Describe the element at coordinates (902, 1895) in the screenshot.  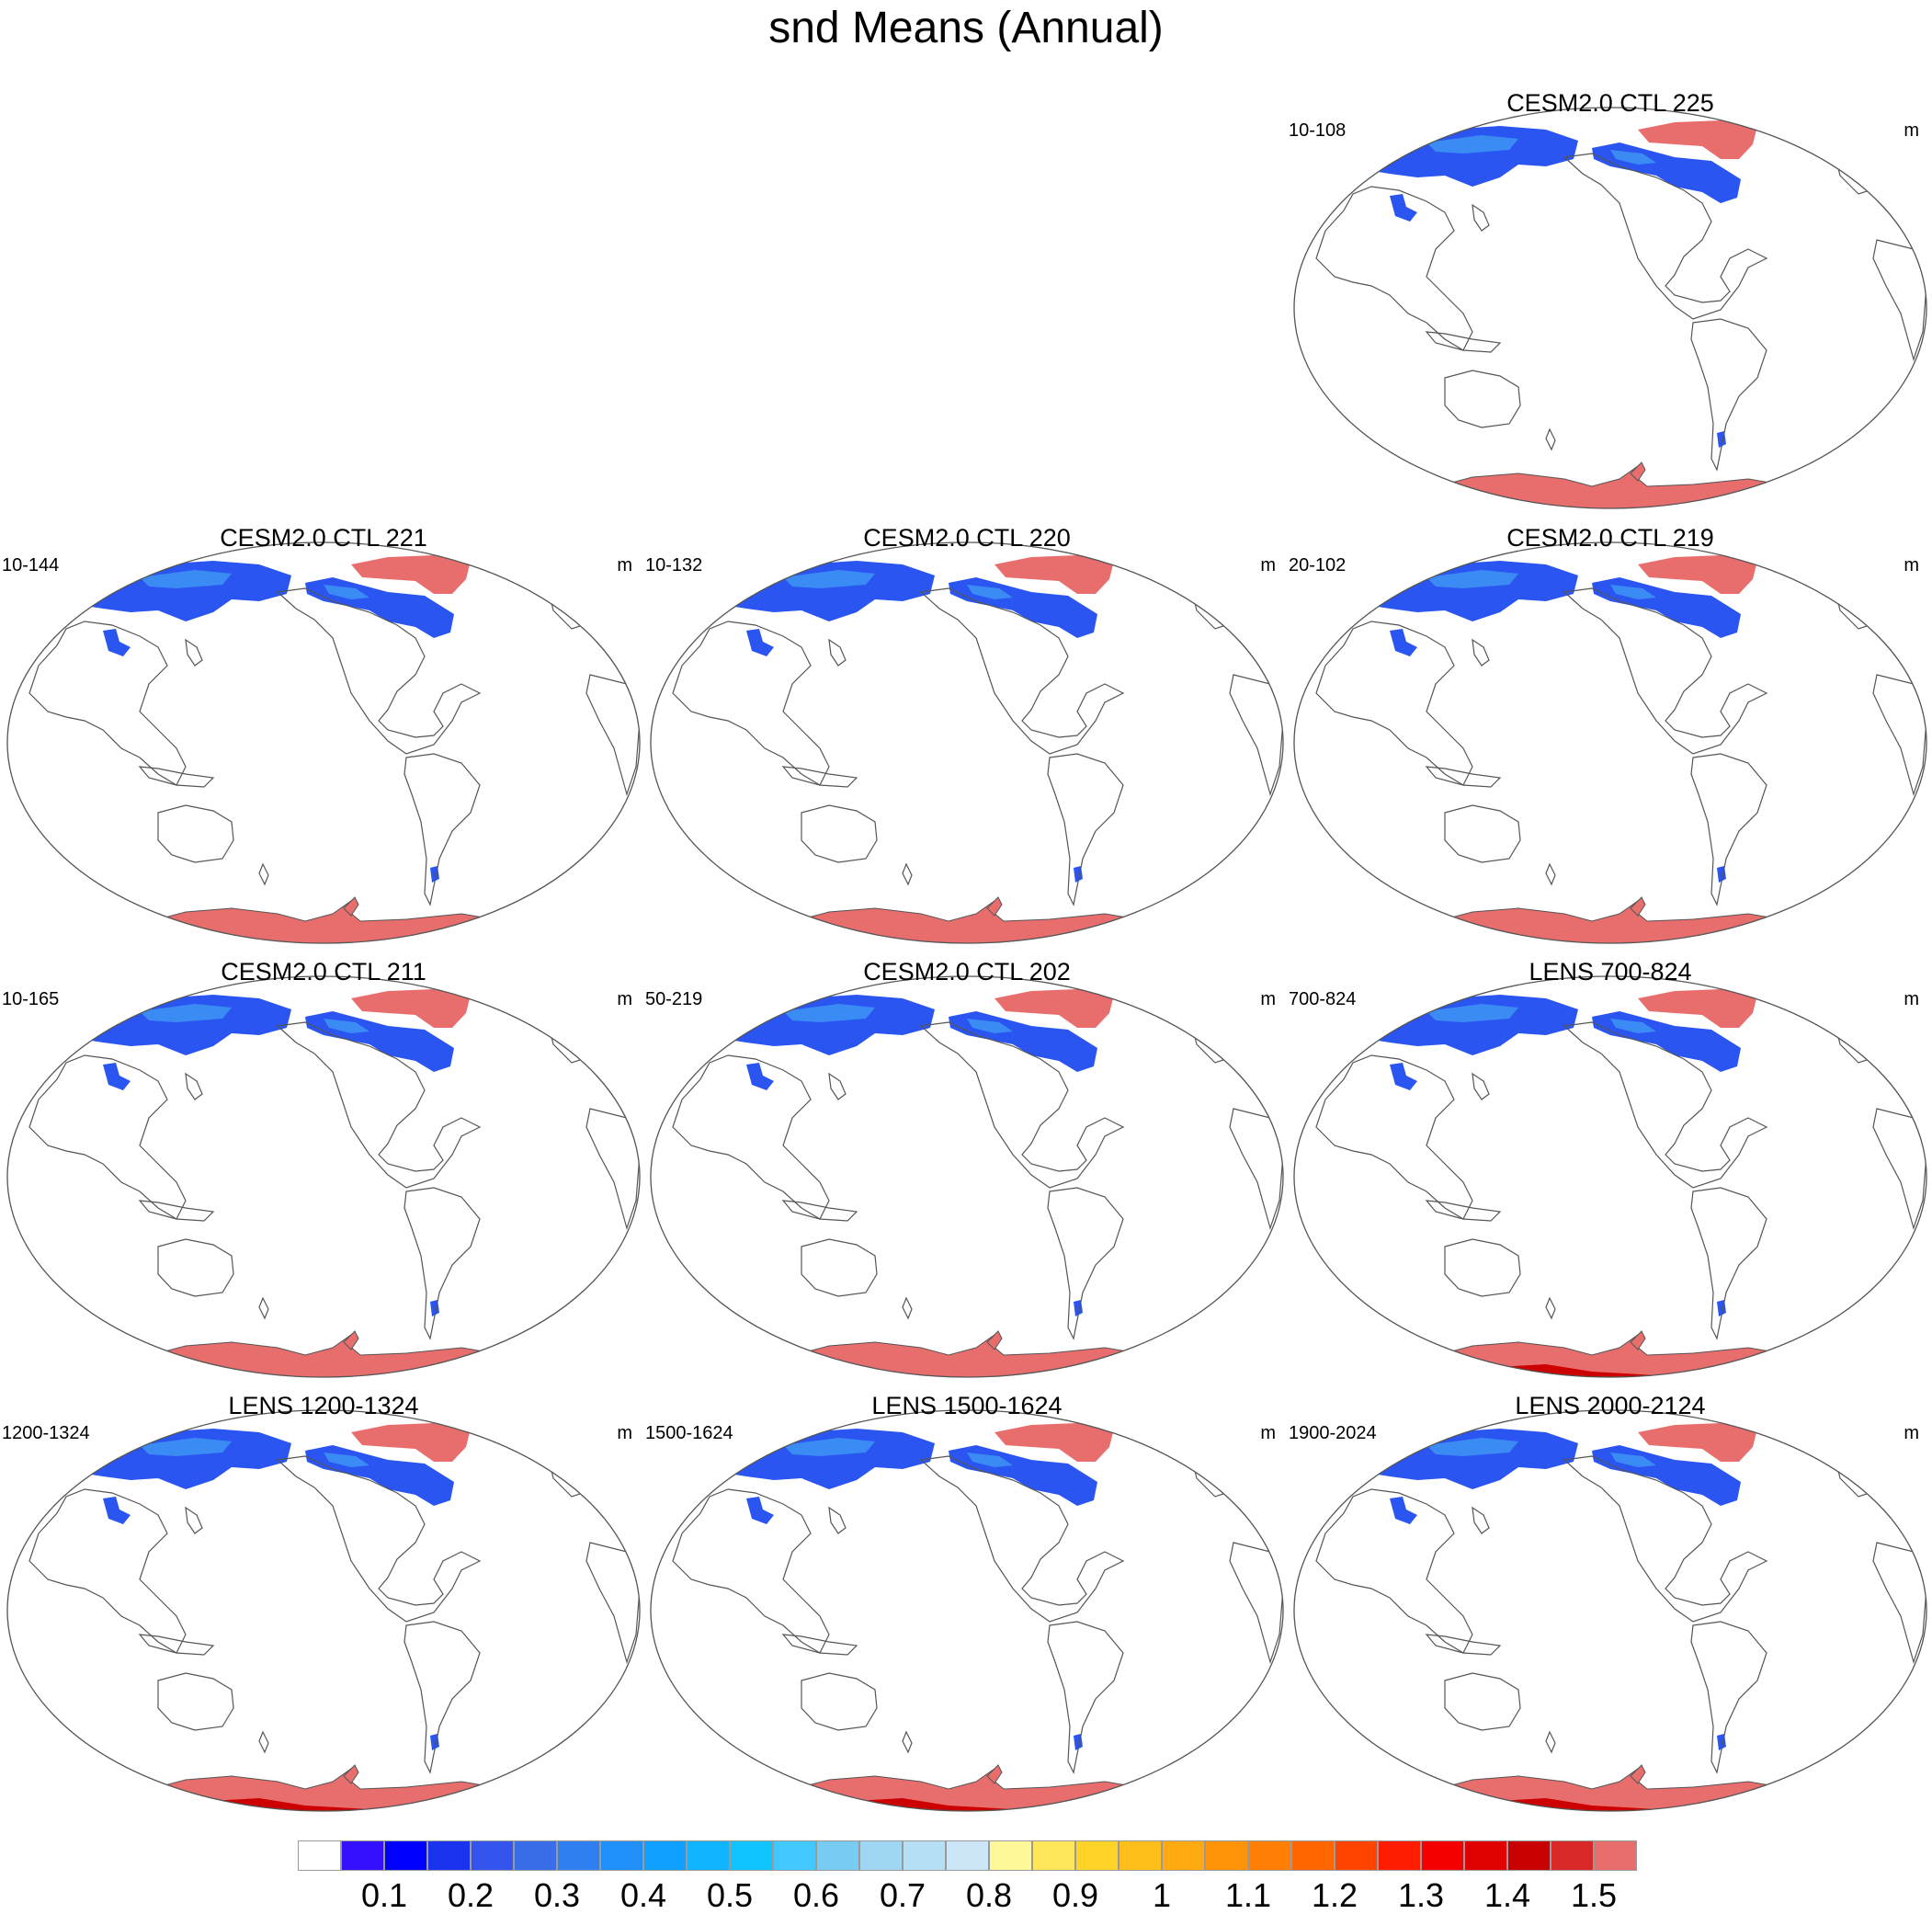
I see `colorbar-label: 0.7` at that location.